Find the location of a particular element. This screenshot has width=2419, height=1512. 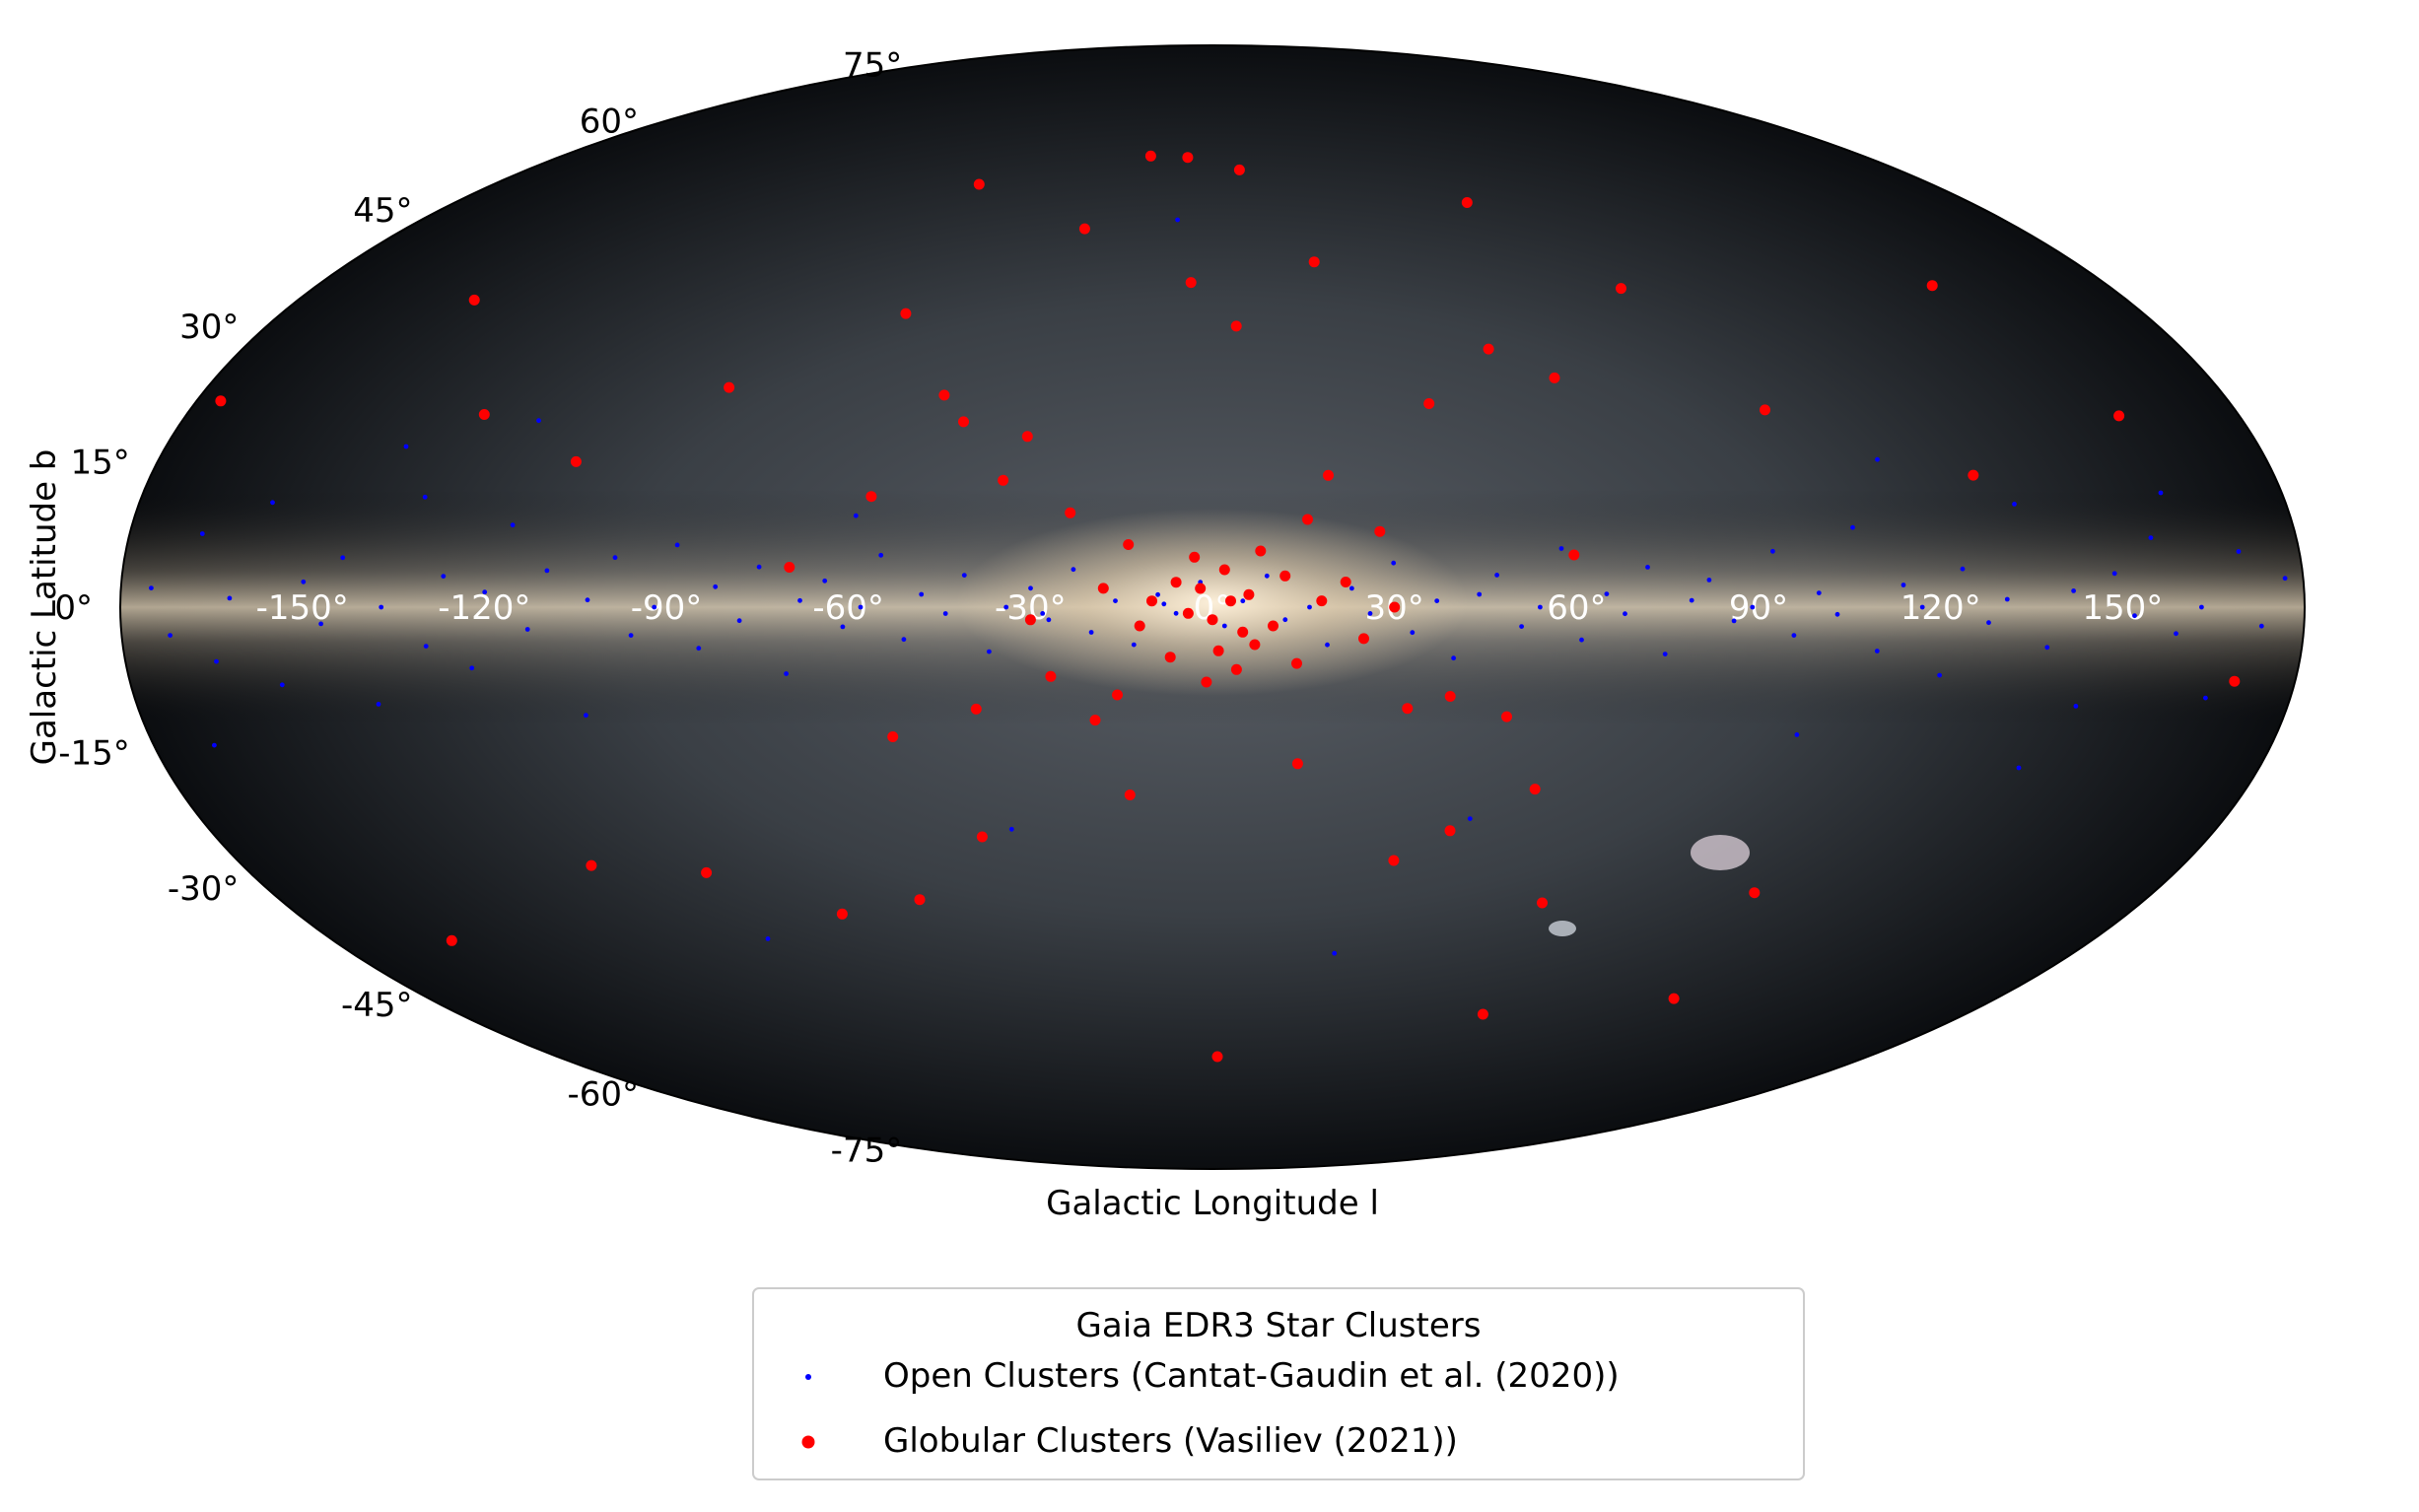

x-tick-label: -120° is located at coordinates (484, 608).